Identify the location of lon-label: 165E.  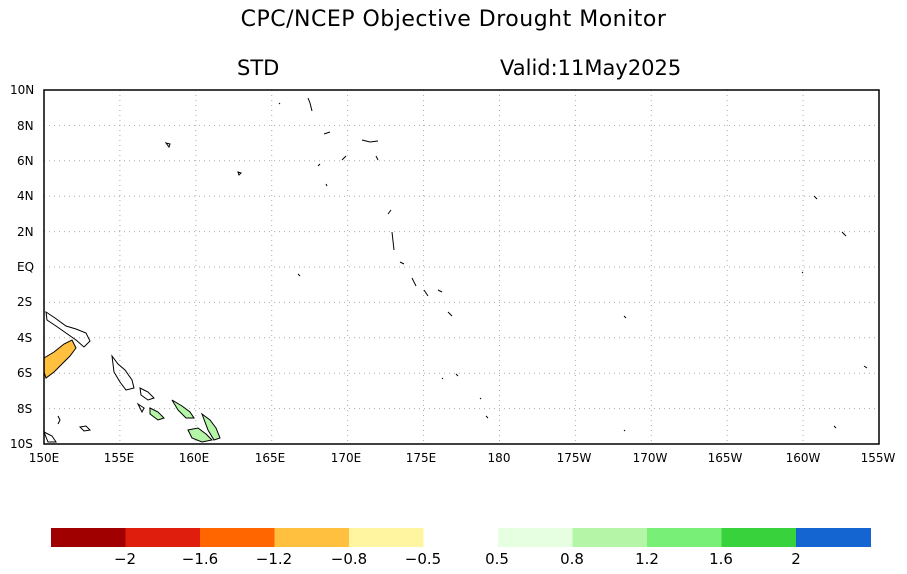
(270, 458).